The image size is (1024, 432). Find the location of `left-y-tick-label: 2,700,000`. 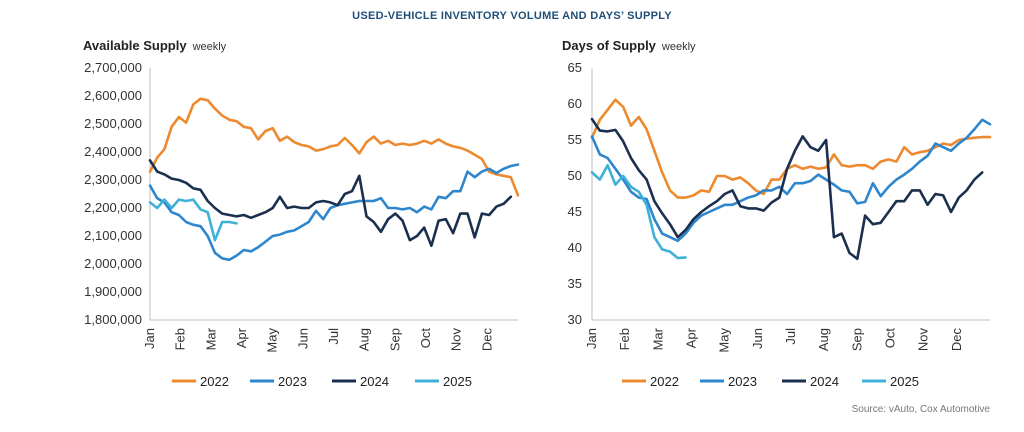

left-y-tick-label: 2,700,000 is located at coordinates (113, 67).